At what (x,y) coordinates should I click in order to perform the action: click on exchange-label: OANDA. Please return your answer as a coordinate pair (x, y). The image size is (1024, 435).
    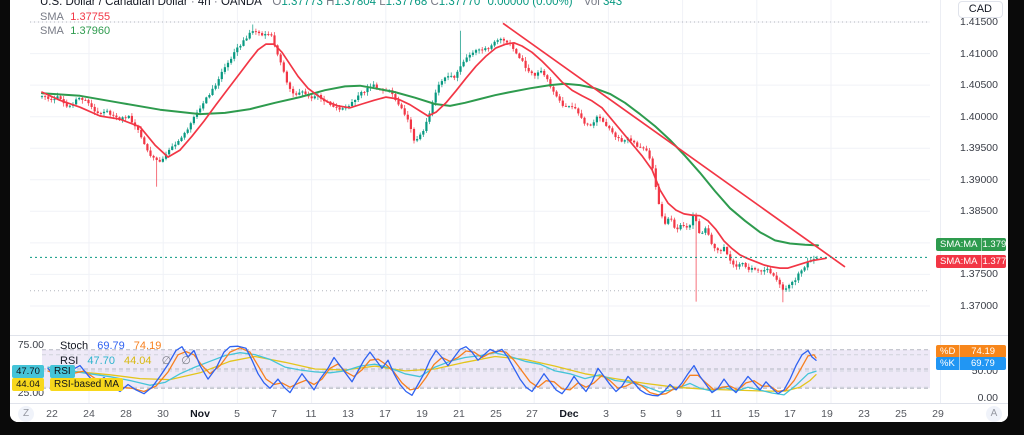
    Looking at the image, I should click on (241, 4).